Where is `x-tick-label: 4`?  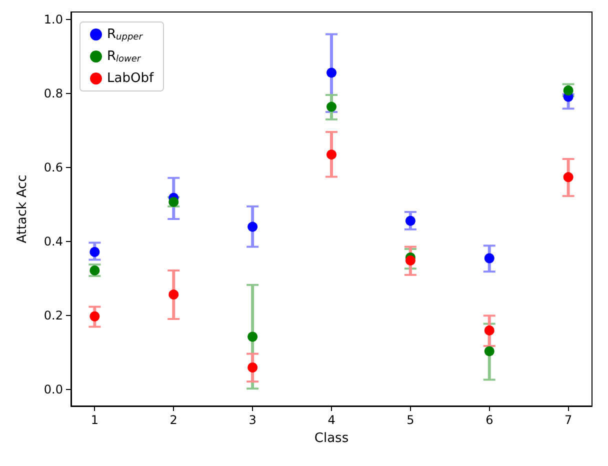 x-tick-label: 4 is located at coordinates (332, 420).